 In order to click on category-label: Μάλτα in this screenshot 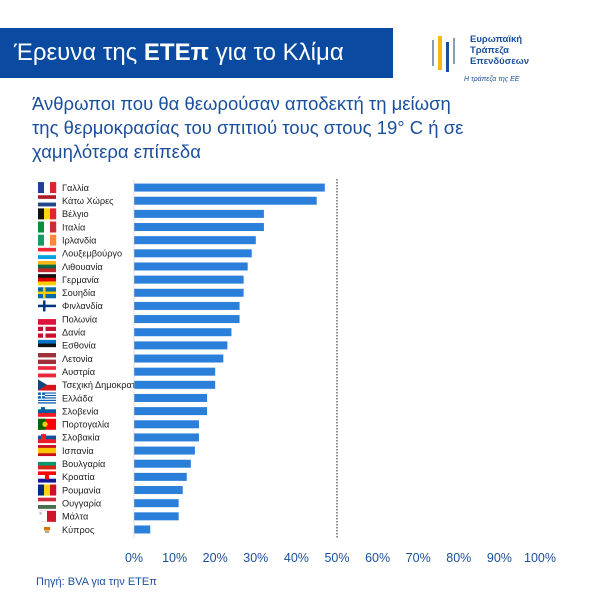, I will do `click(75, 517)`.